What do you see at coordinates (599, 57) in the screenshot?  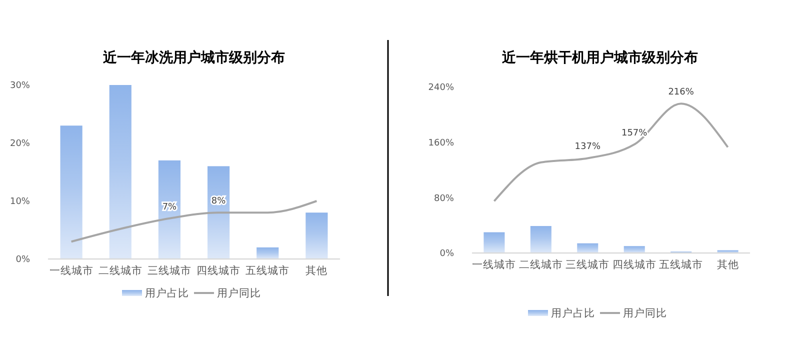 I see `chart-title: 近一年烘干机用户城市级别分布` at bounding box center [599, 57].